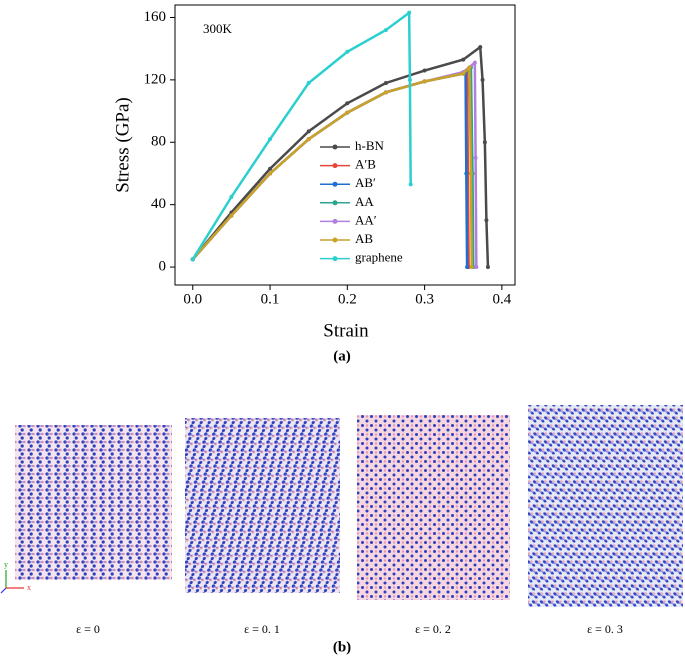  Describe the element at coordinates (365, 182) in the screenshot. I see `legend-label: AB′` at that location.